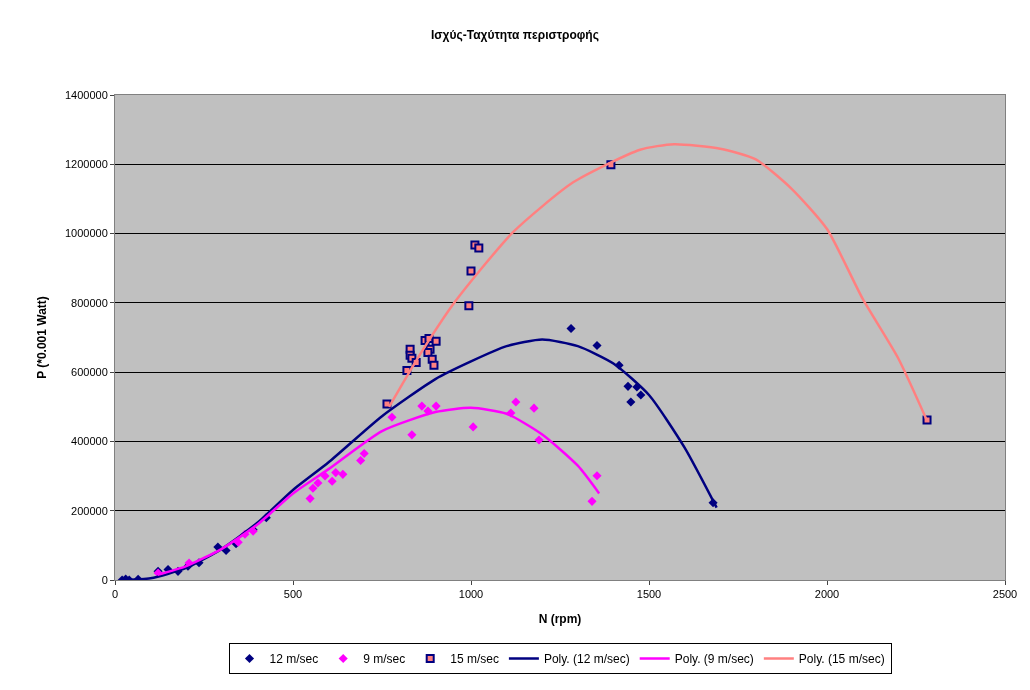 The height and width of the screenshot is (690, 1030). What do you see at coordinates (89, 510) in the screenshot?
I see `y-tick-label: 200000` at bounding box center [89, 510].